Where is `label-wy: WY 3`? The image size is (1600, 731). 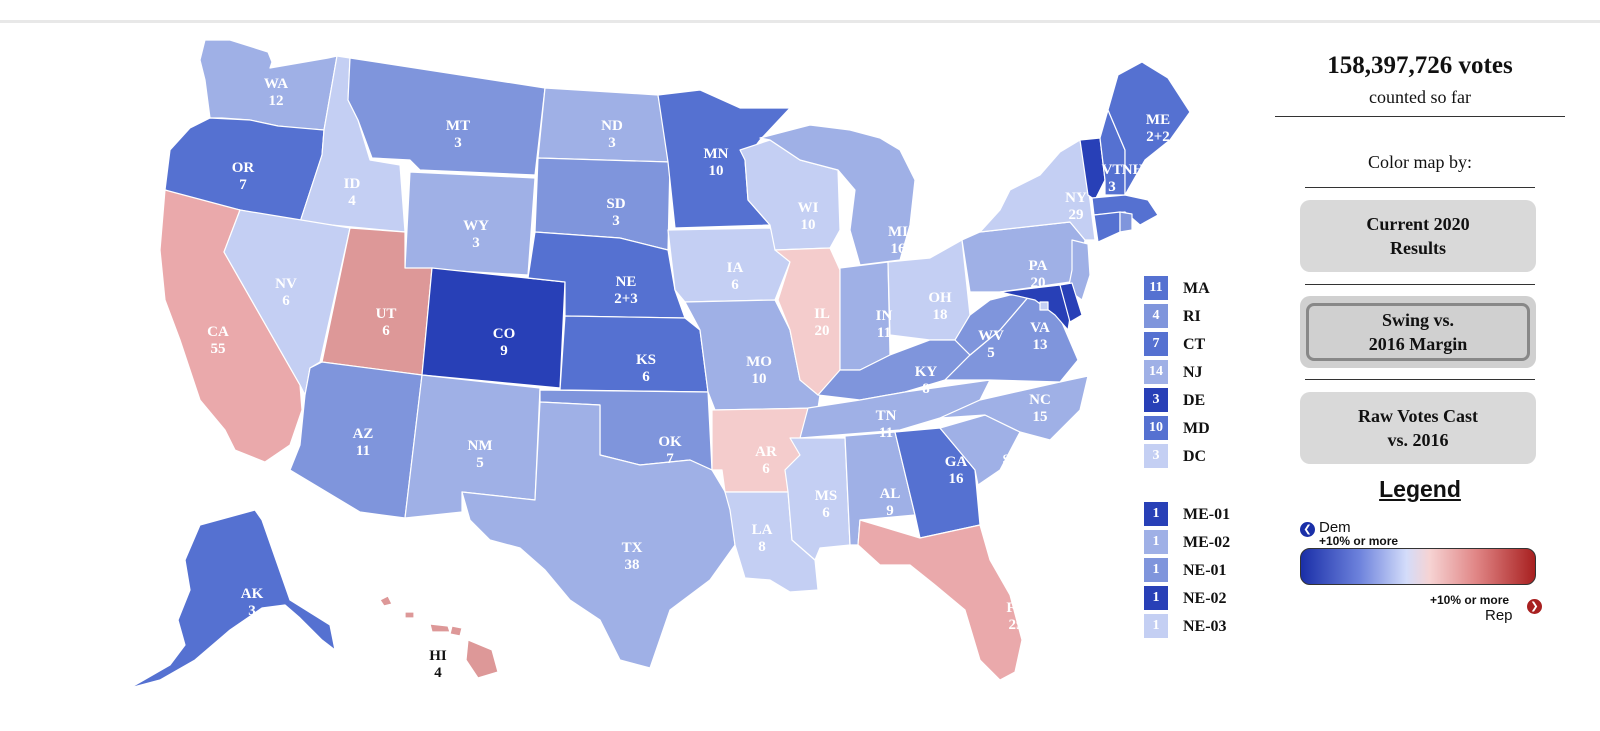 label-wy: WY 3 is located at coordinates (476, 234).